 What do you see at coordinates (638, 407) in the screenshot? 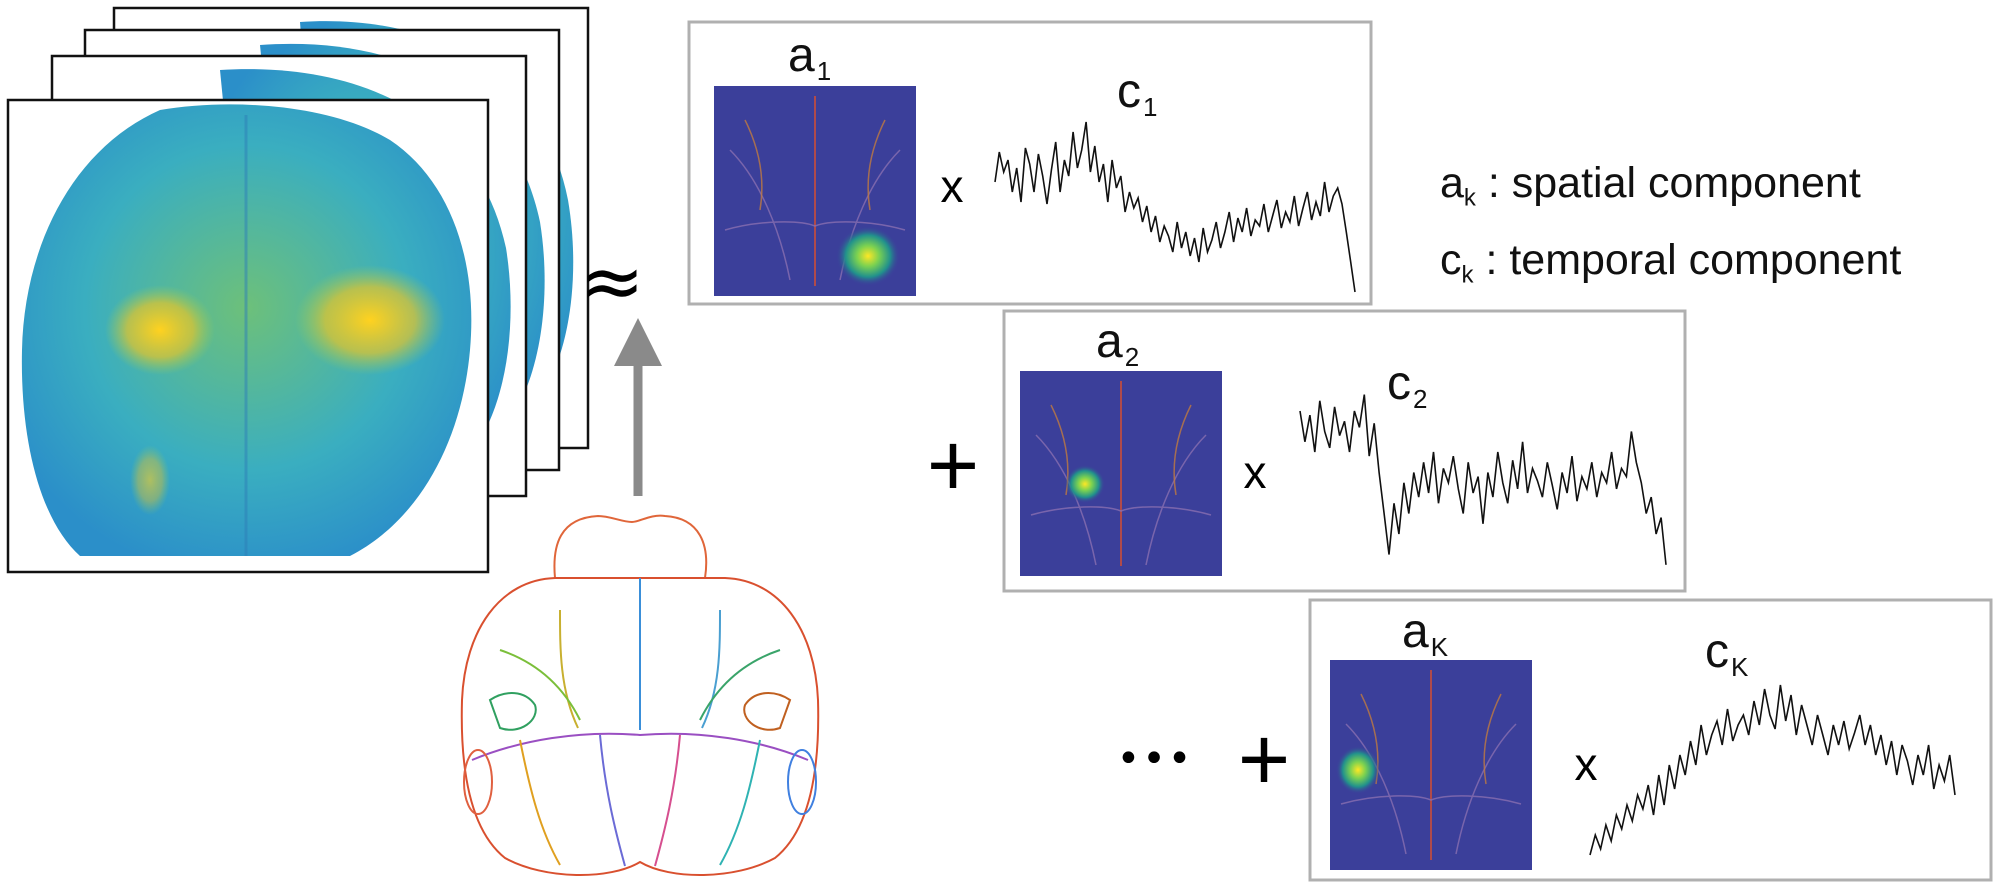
I see `up-arrow` at bounding box center [638, 407].